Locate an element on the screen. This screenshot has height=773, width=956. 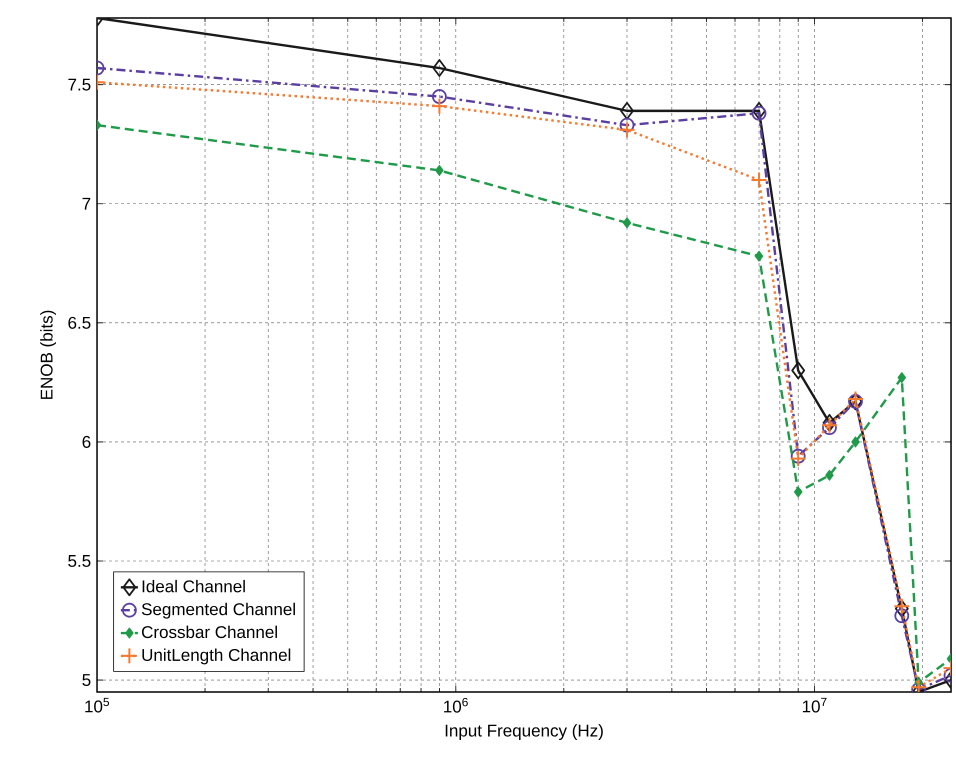
x-axis-title: Input Frequency (Hz) is located at coordinates (524, 732).